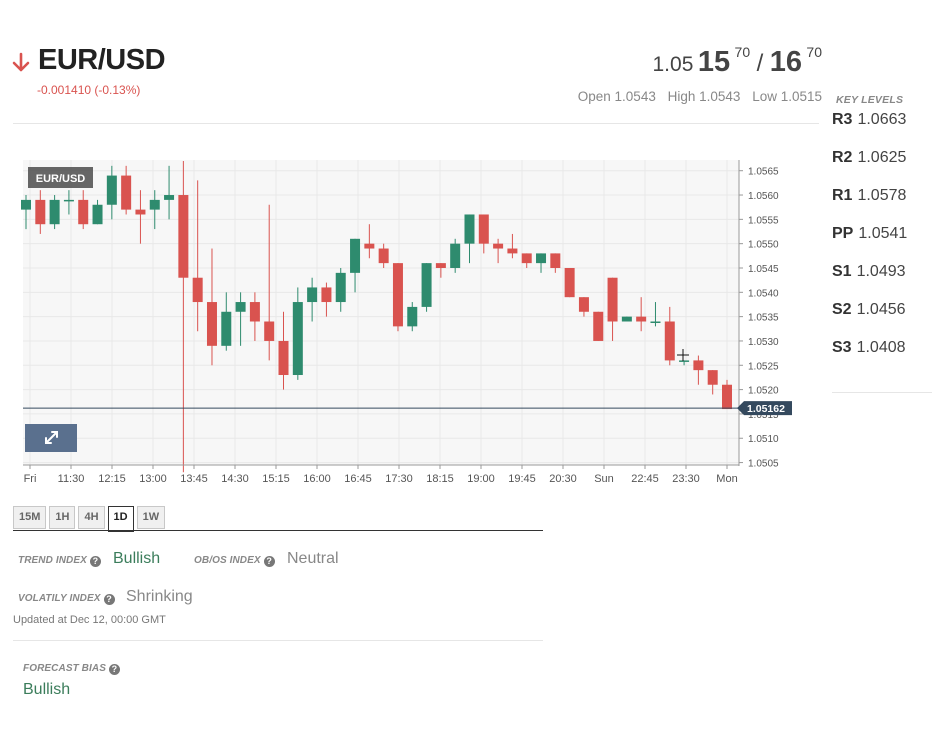 This screenshot has width=942, height=738. I want to click on tabs-underline, so click(278, 530).